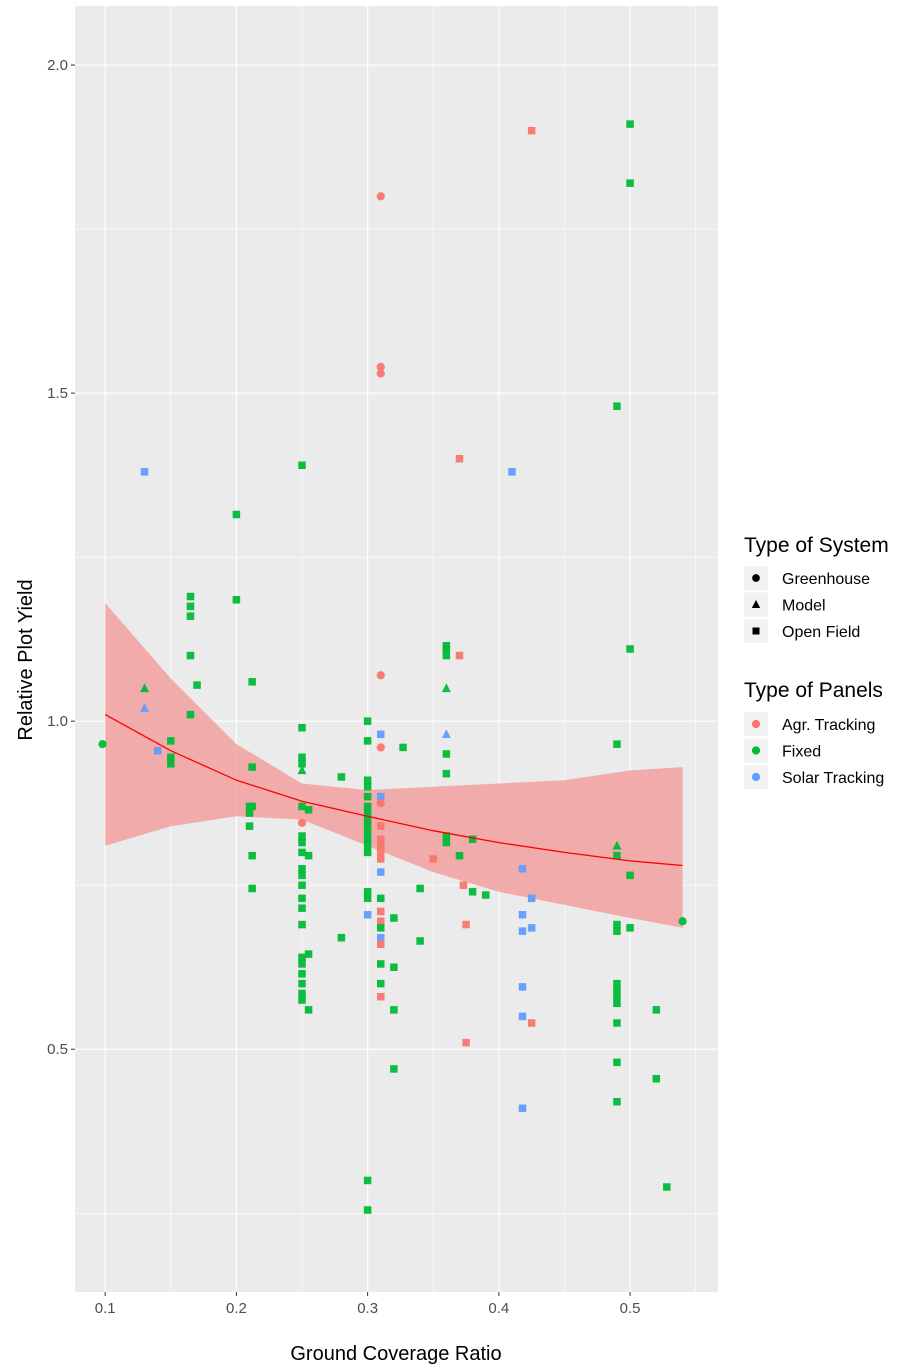 This screenshot has width=916, height=1366. Describe the element at coordinates (756, 603) in the screenshot. I see `legend-key-triangle` at that location.